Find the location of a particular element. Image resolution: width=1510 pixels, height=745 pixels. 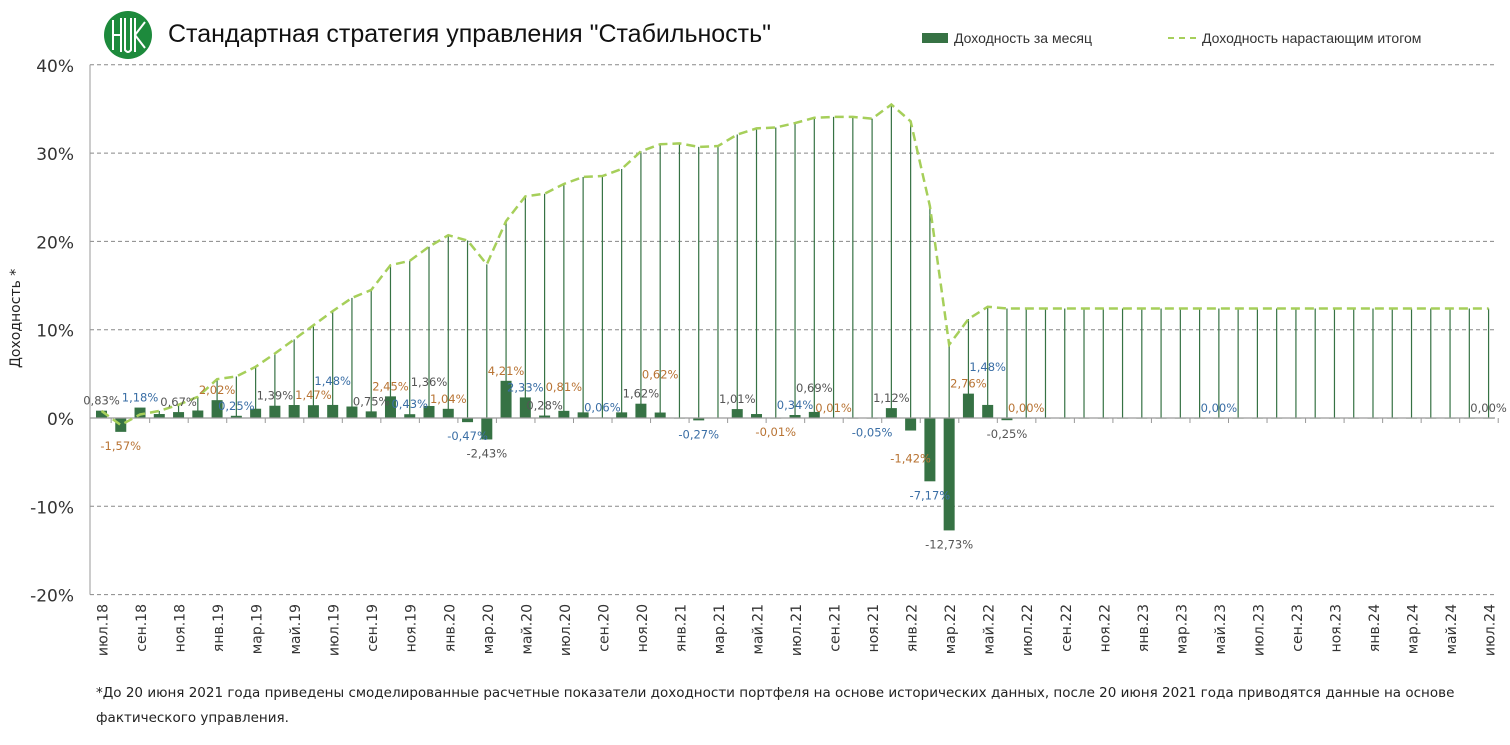

company-logo is located at coordinates (128, 35).